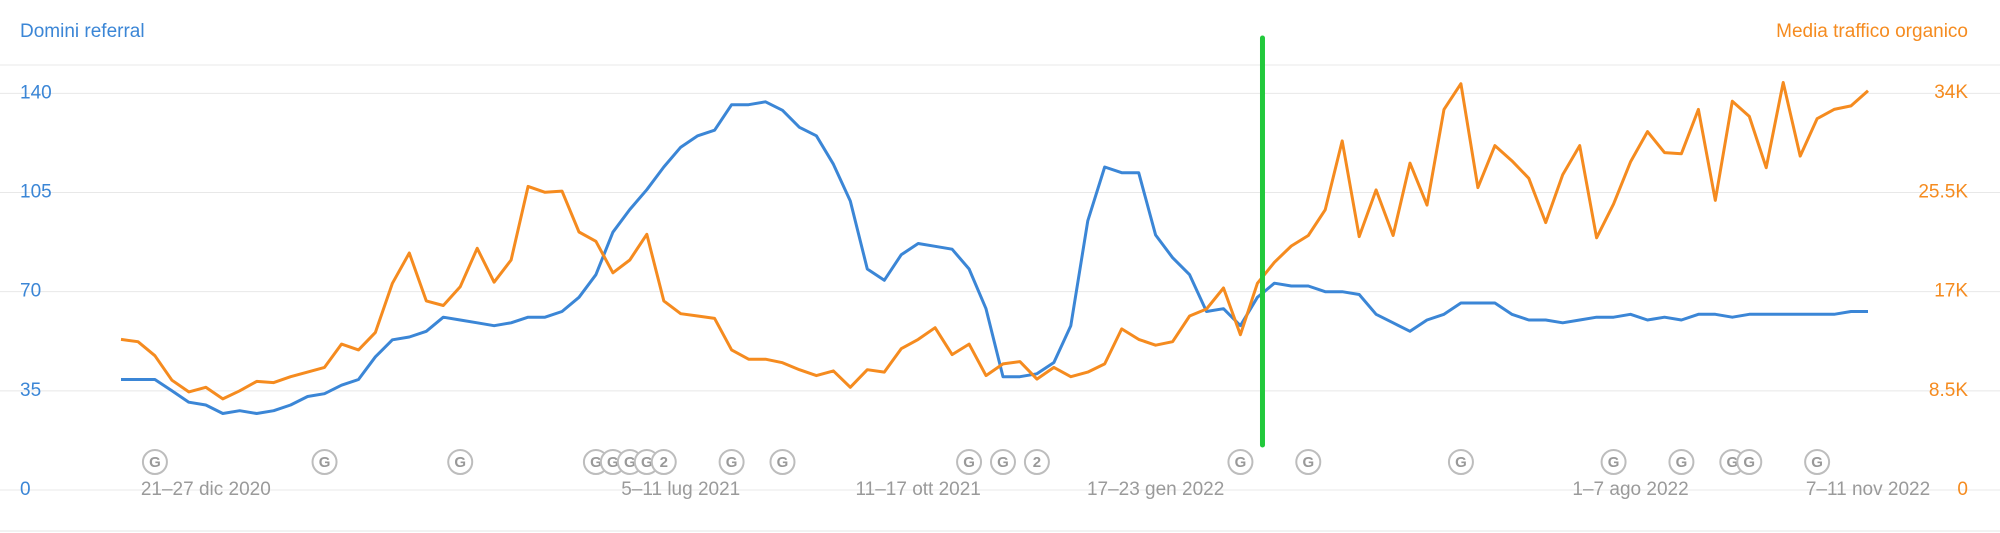  I want to click on y2-tick-label: 17K, so click(1951, 291).